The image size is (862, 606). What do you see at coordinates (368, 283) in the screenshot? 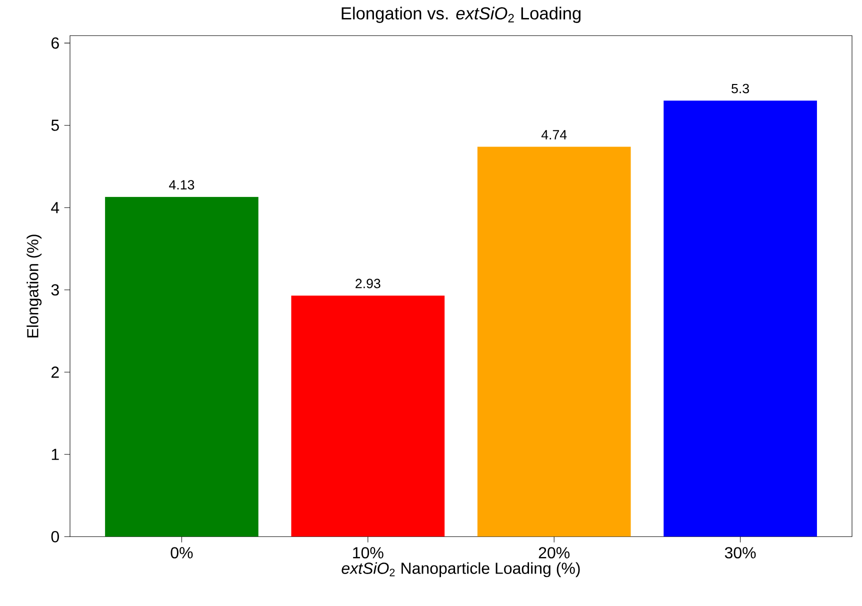
I see `data-label: 2.93` at bounding box center [368, 283].